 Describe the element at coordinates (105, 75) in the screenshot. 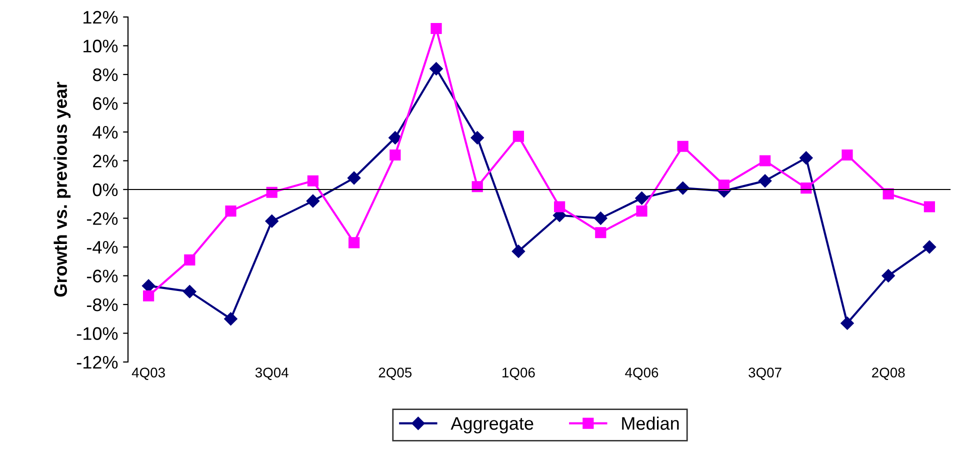

I see `y-tick-label: 8%` at that location.